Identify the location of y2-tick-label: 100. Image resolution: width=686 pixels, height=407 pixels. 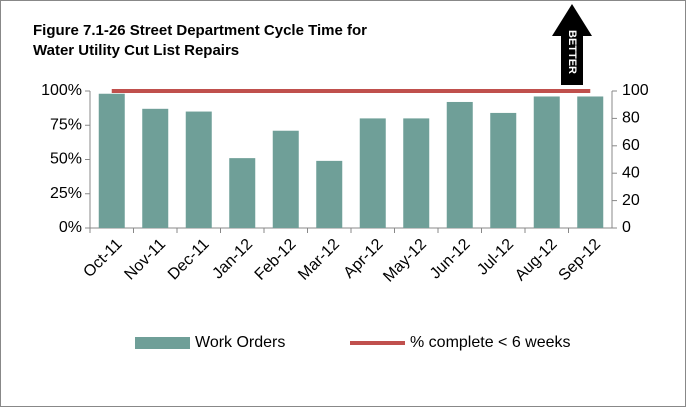
(635, 90).